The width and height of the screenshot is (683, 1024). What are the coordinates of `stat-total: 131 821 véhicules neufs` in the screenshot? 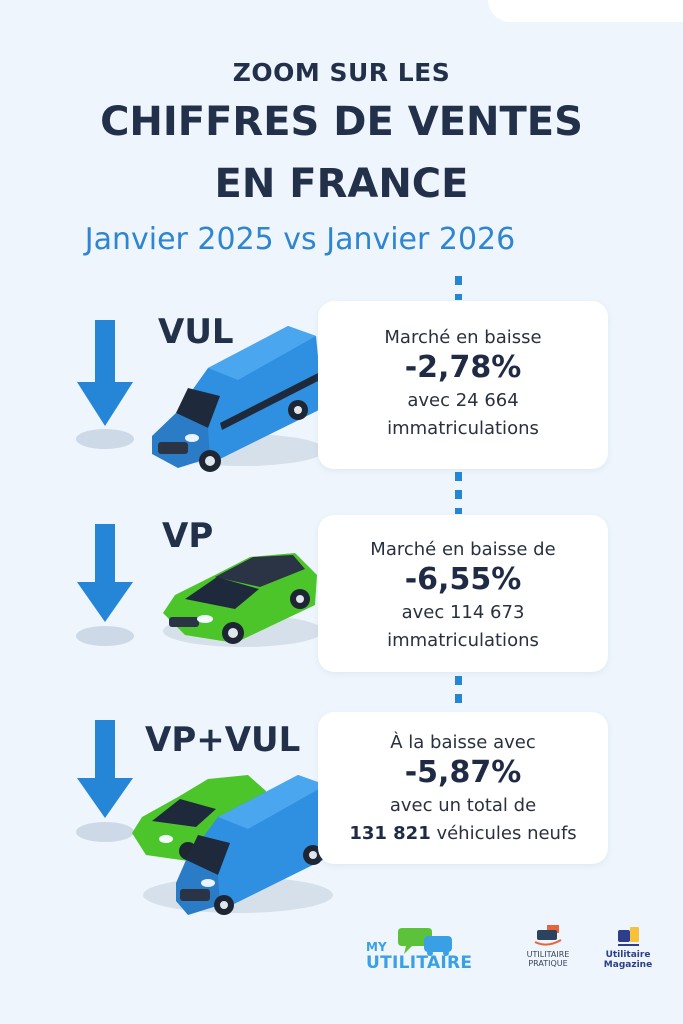 It's located at (463, 834).